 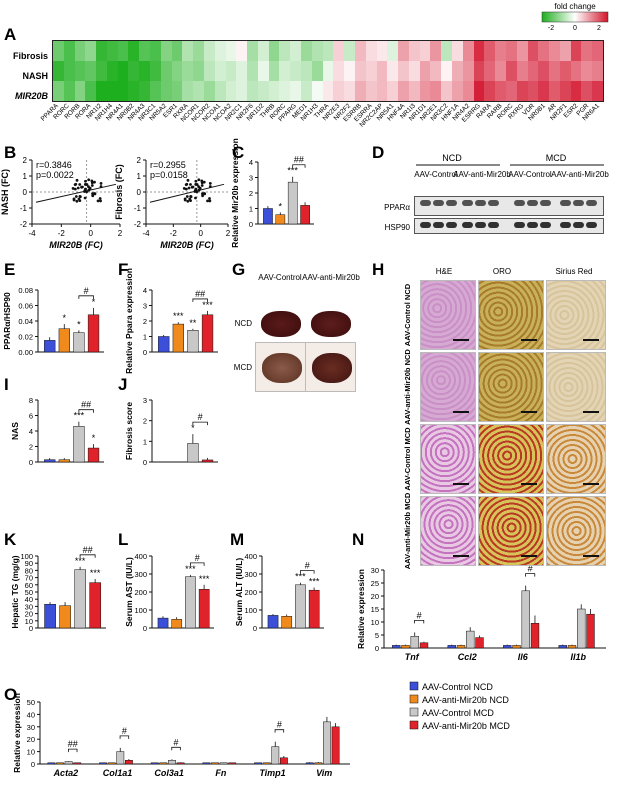 What do you see at coordinates (452, 158) in the screenshot?
I see `blot-ncd-label: NCD` at bounding box center [452, 158].